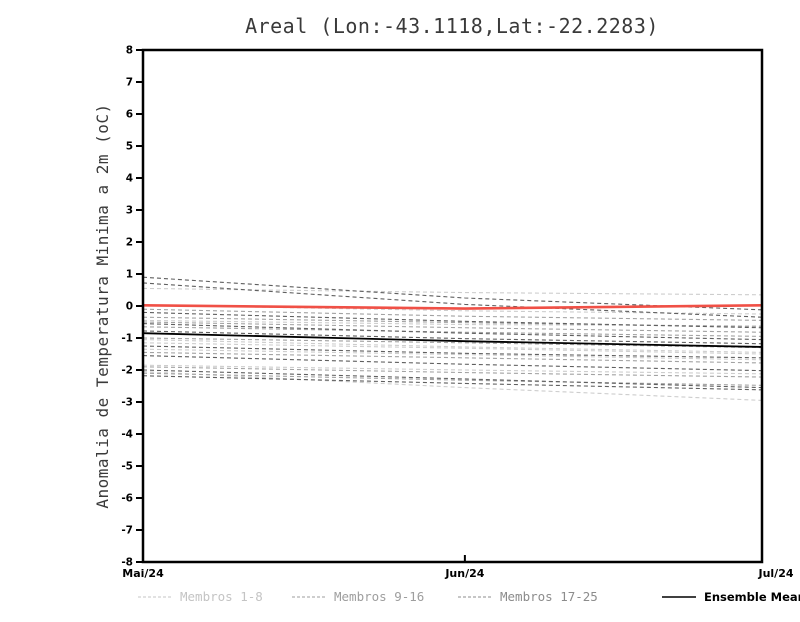  What do you see at coordinates (127, 339) in the screenshot?
I see `y-tick-label: -1` at bounding box center [127, 339].